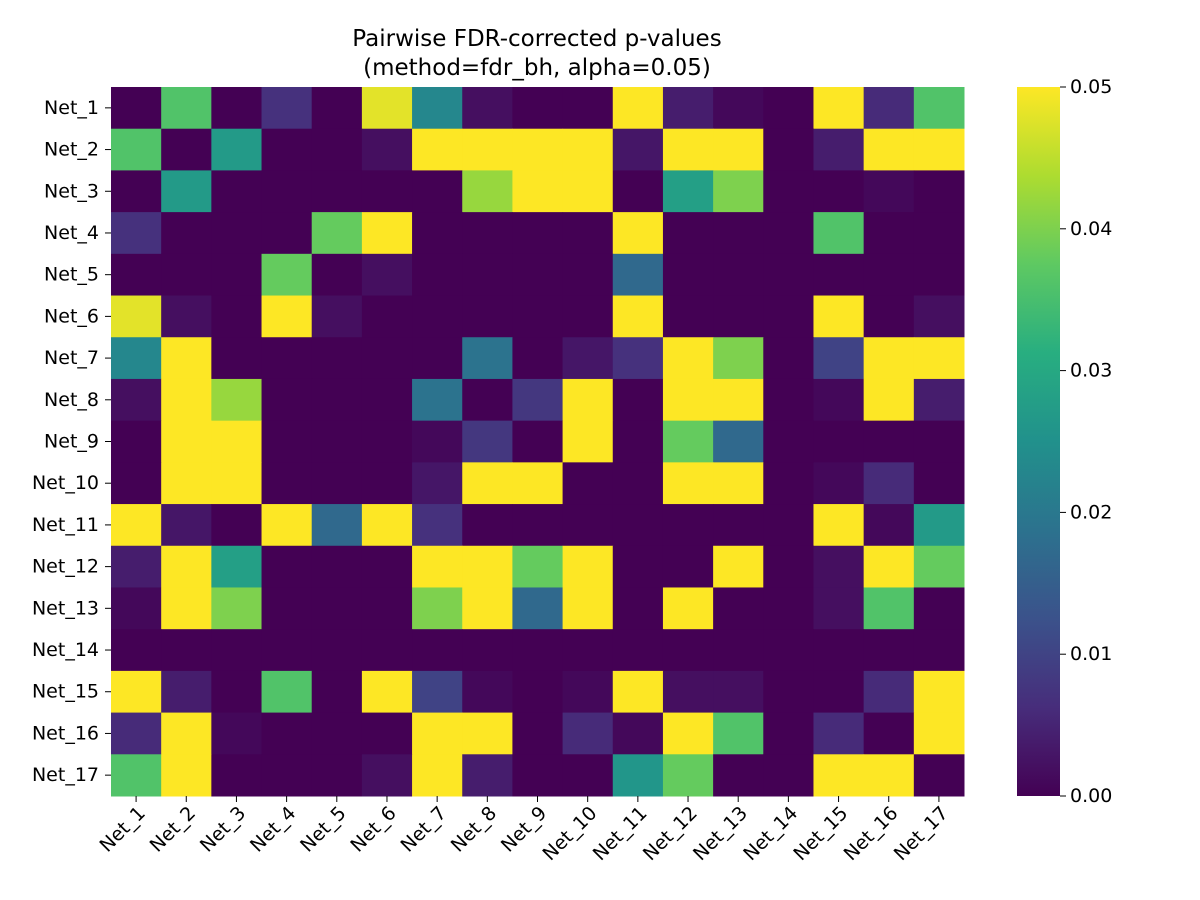 The height and width of the screenshot is (900, 1200). I want to click on heatmap-cell-r15-c13, so click(738, 692).